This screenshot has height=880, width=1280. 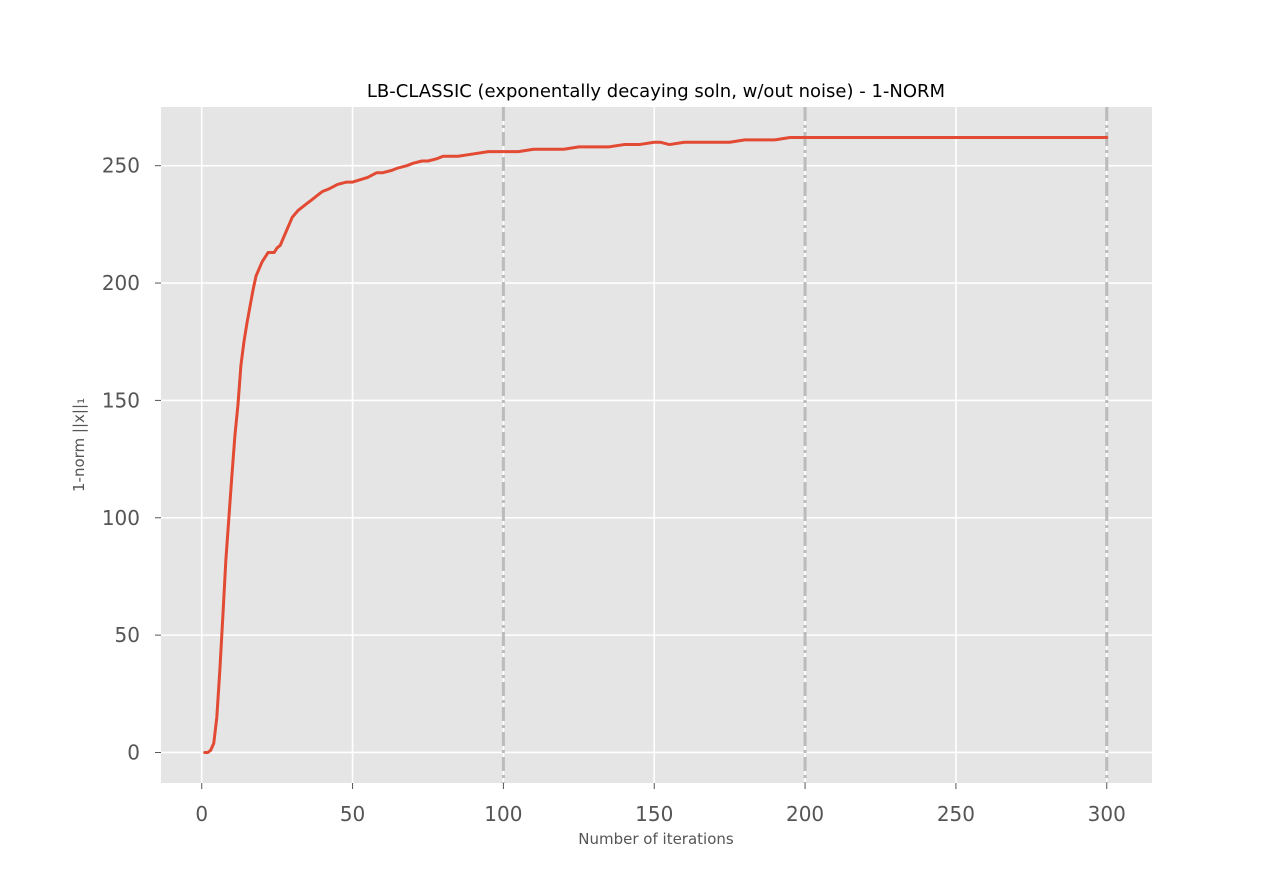 I want to click on x-axis-label: Number of iterations, so click(x=656, y=839).